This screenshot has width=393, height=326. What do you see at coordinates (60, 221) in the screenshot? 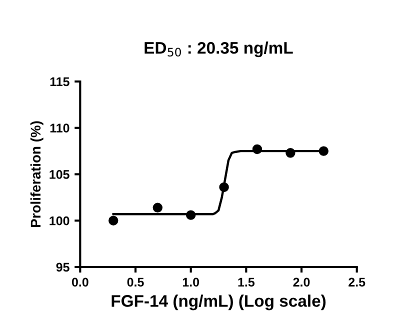
I see `y-tick-label: 100` at bounding box center [60, 221].